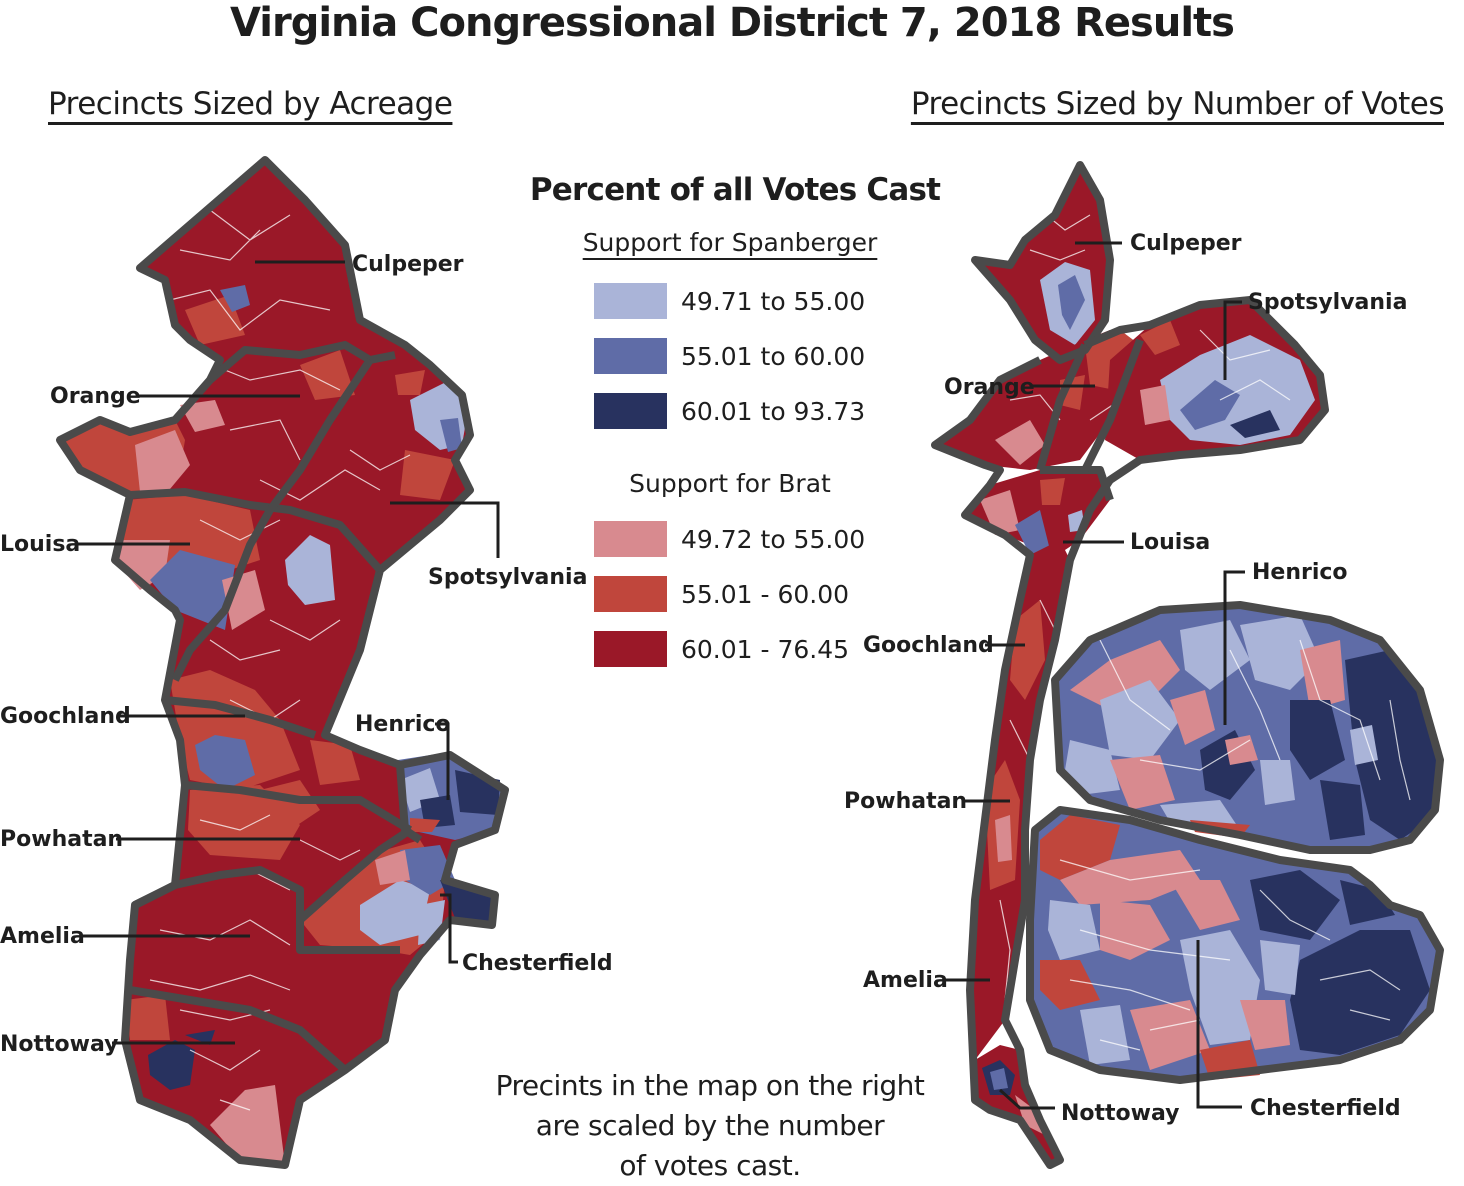 The width and height of the screenshot is (1464, 1186). Describe the element at coordinates (765, 649) in the screenshot. I see `legend-label: 60.01 - 76.45` at that location.